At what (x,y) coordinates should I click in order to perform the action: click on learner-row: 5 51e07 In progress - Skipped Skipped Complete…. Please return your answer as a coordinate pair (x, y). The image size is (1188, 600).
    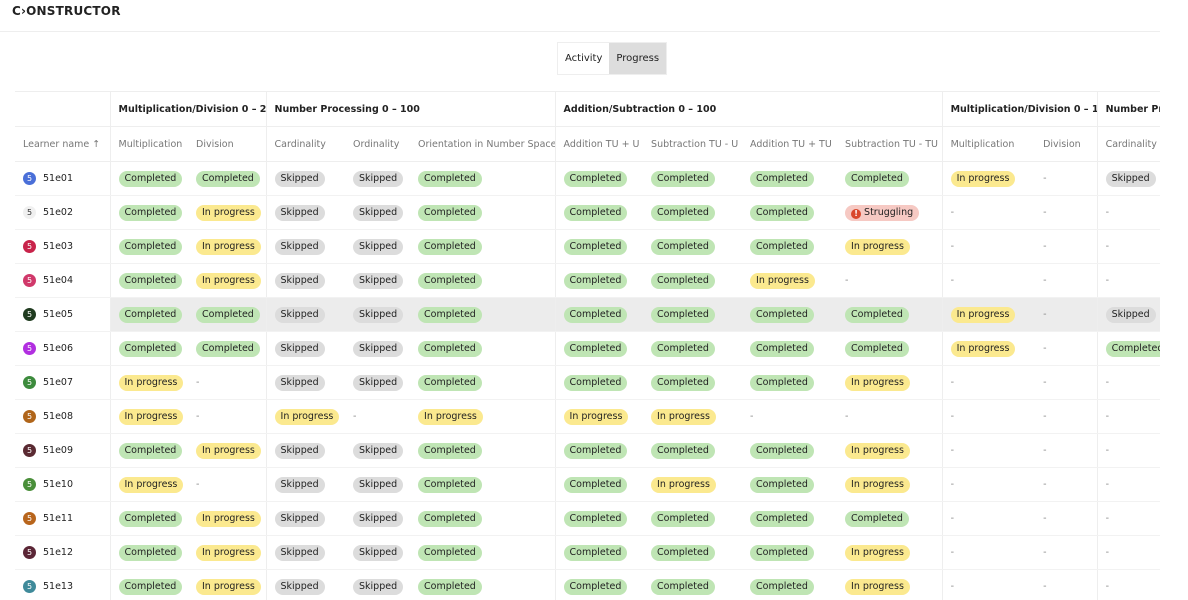
    Looking at the image, I should click on (587, 382).